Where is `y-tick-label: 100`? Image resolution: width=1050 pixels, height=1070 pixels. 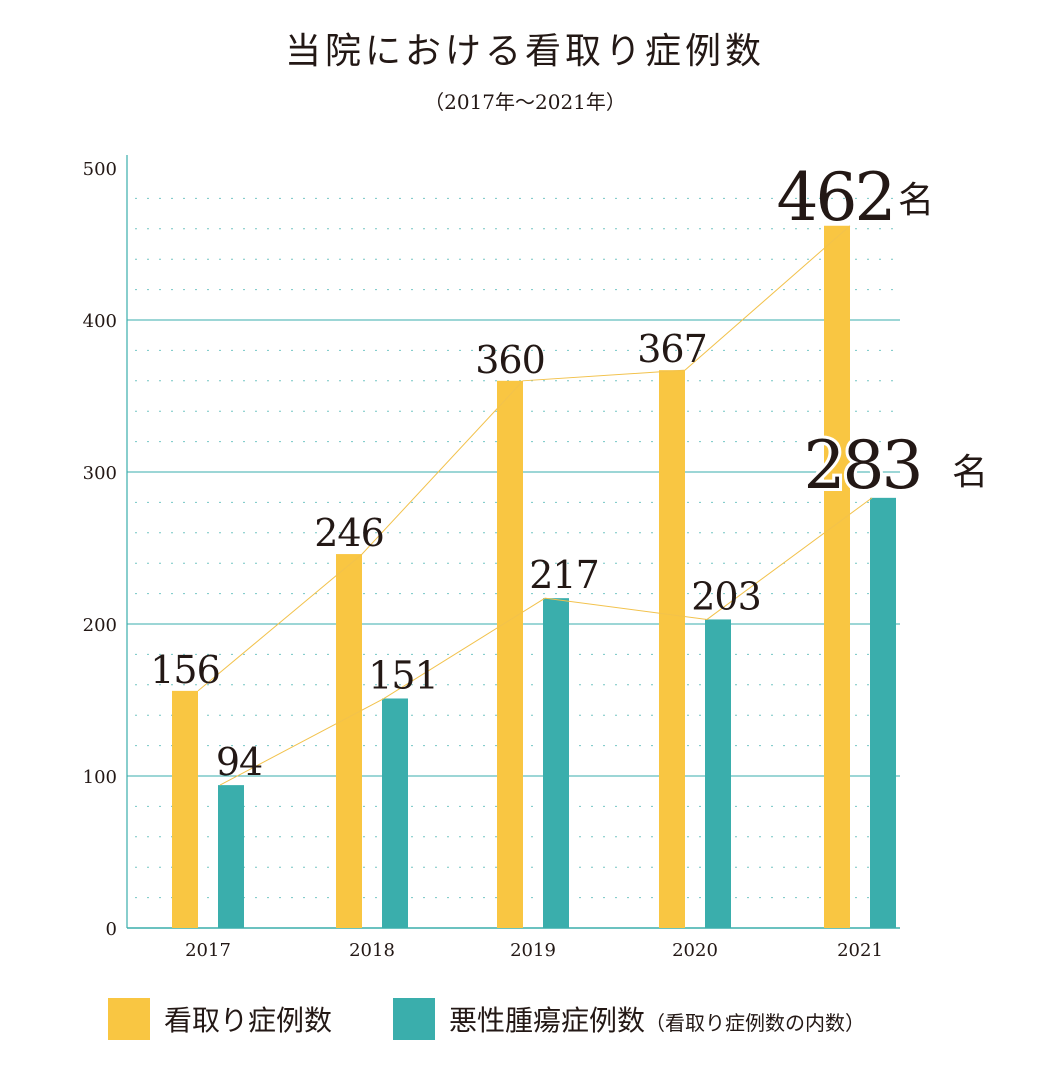
y-tick-label: 100 is located at coordinates (100, 777).